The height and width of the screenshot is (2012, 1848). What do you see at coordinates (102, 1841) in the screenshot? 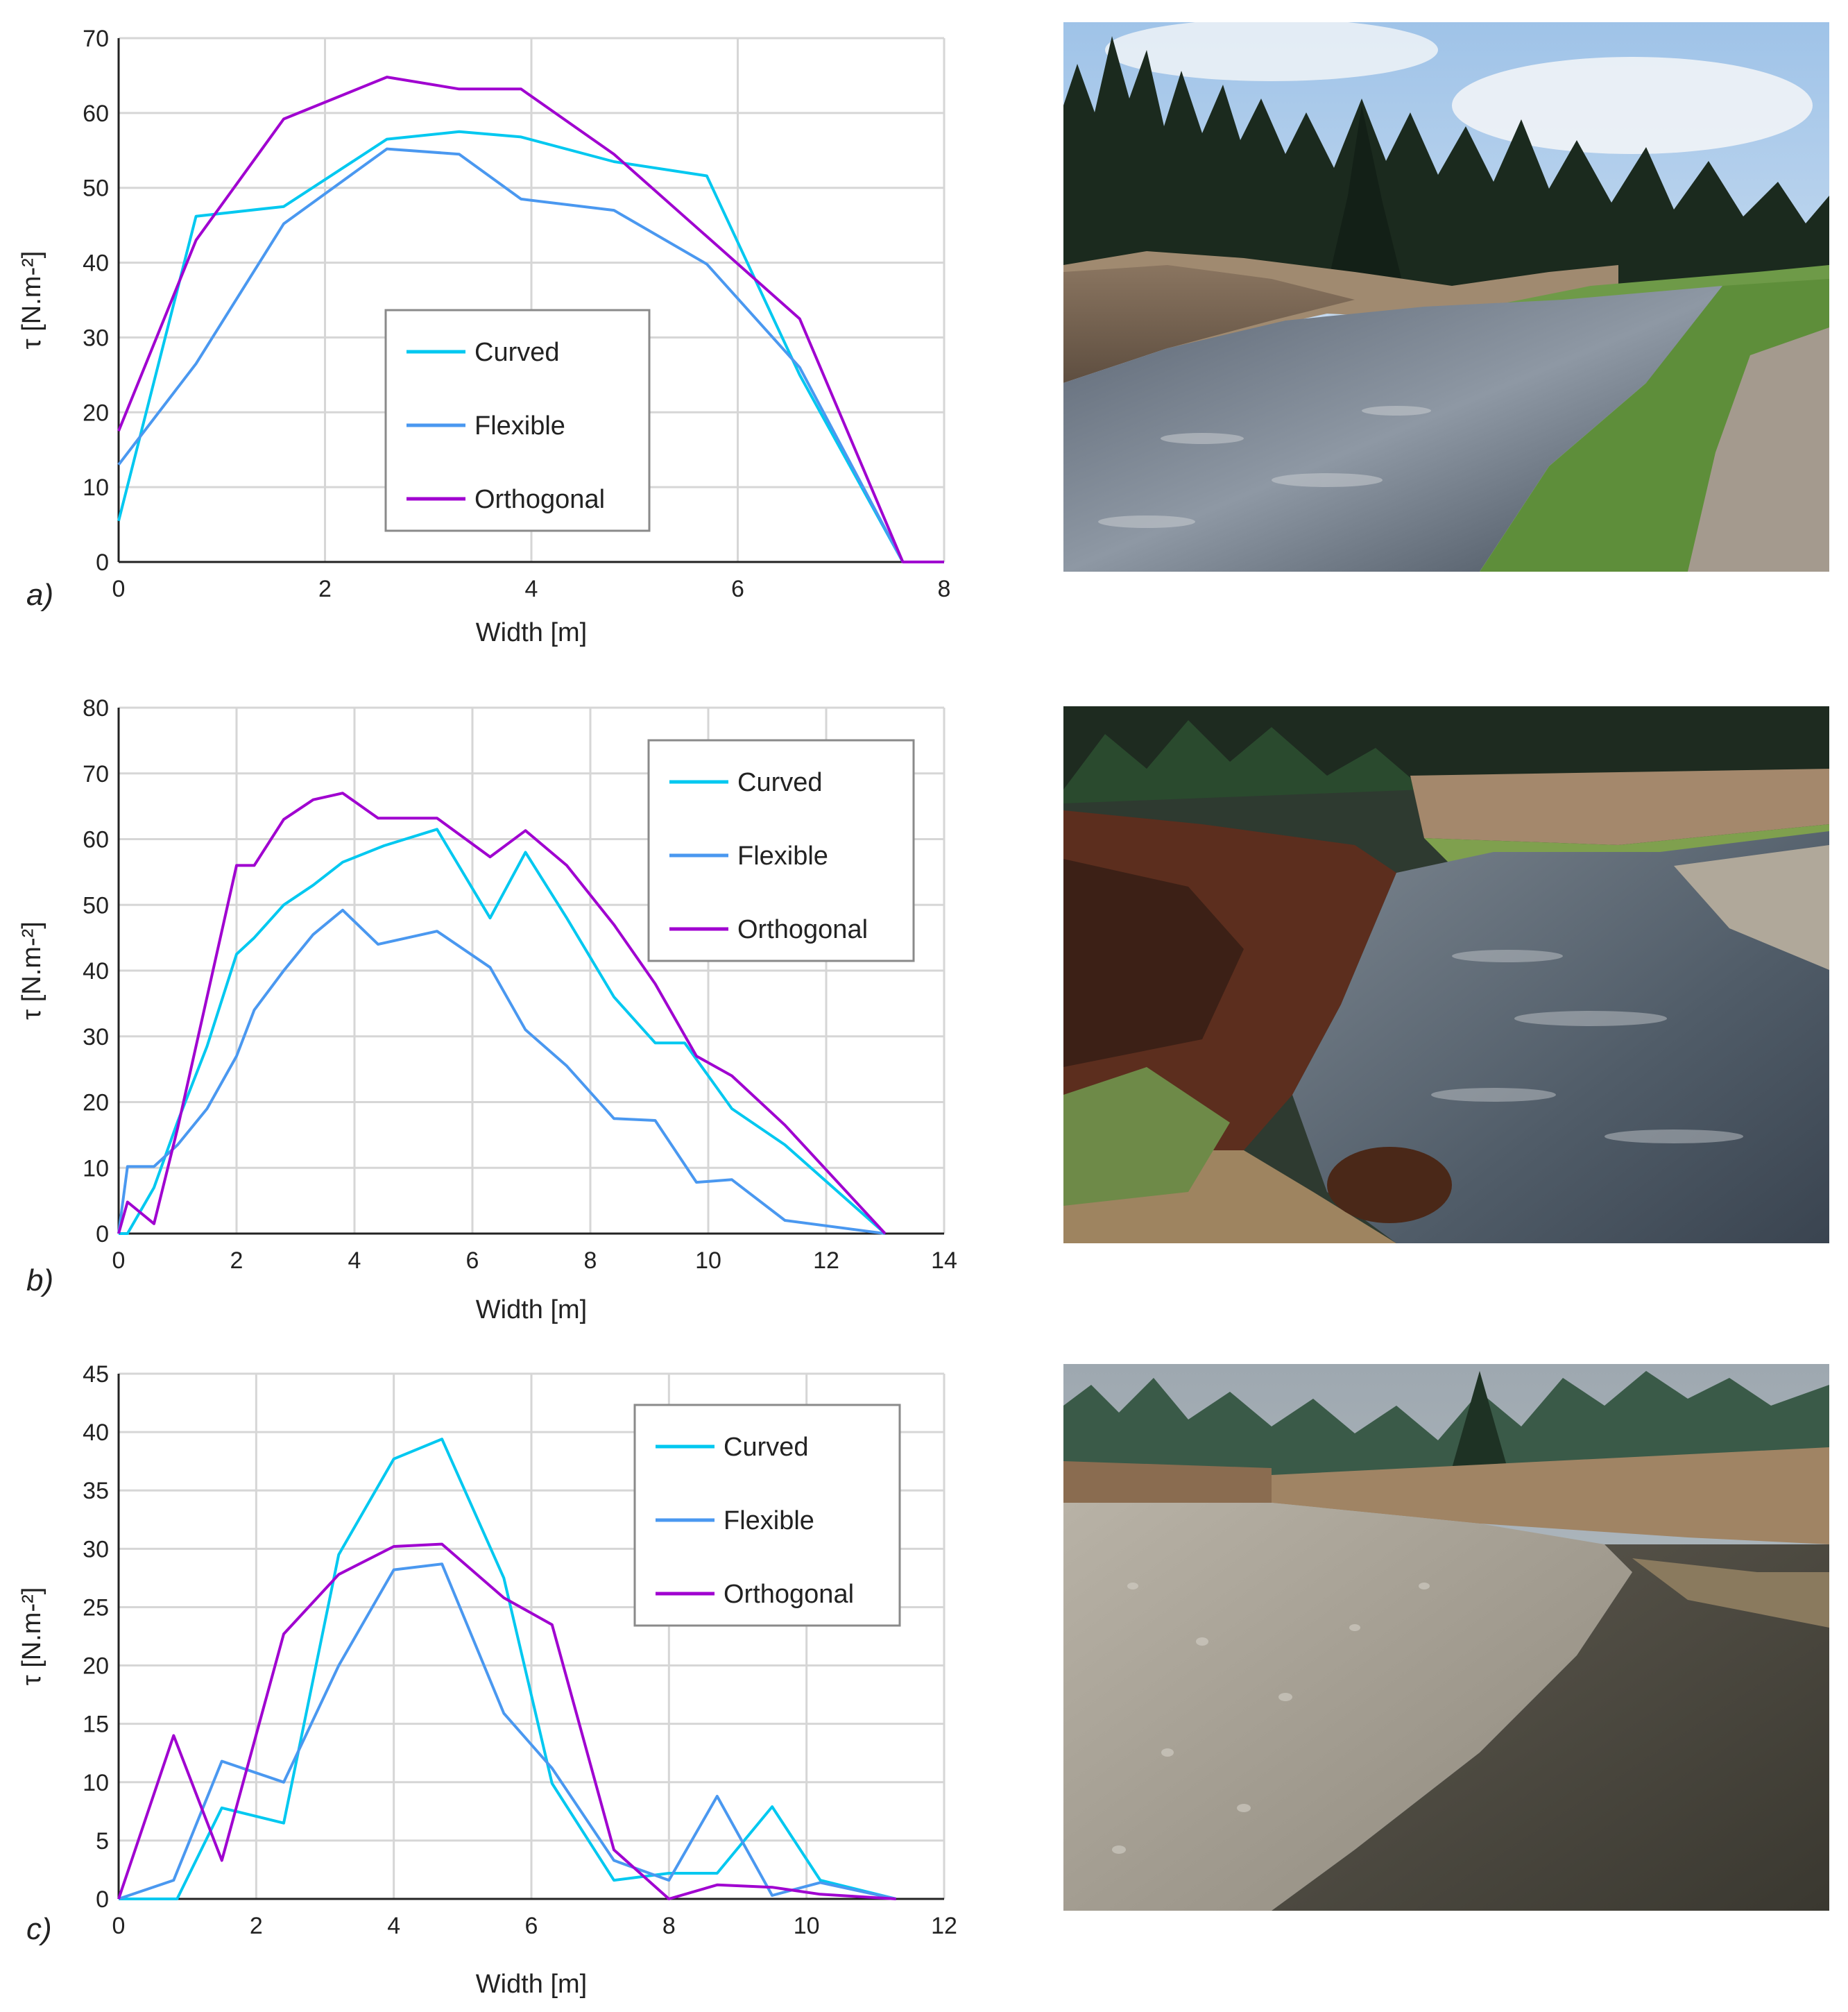
I see `y-tick-label: 5` at bounding box center [102, 1841].